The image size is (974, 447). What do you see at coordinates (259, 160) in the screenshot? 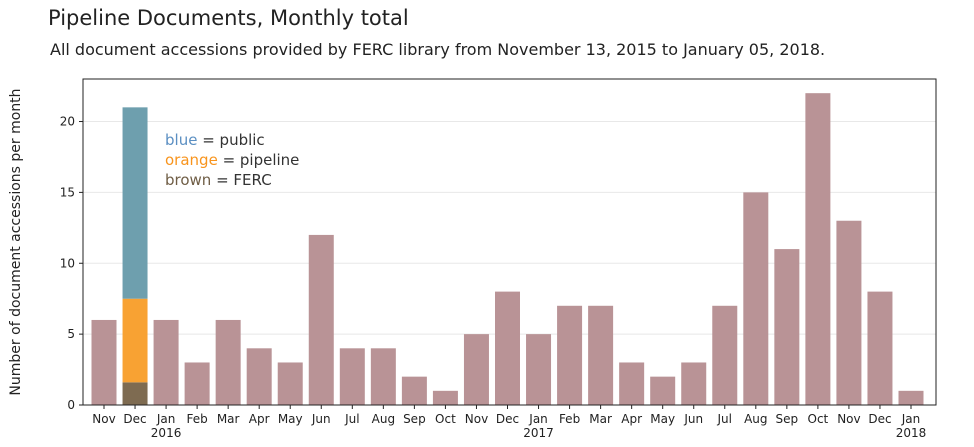
I see `legend-meaning: = pipeline` at bounding box center [259, 160].